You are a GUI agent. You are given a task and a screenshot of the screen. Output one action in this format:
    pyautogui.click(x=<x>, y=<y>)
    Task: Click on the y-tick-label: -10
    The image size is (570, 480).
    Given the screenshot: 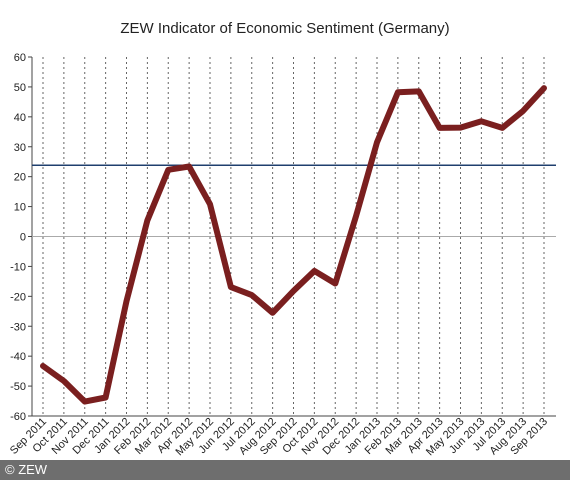 What is the action you would take?
    pyautogui.click(x=18, y=267)
    